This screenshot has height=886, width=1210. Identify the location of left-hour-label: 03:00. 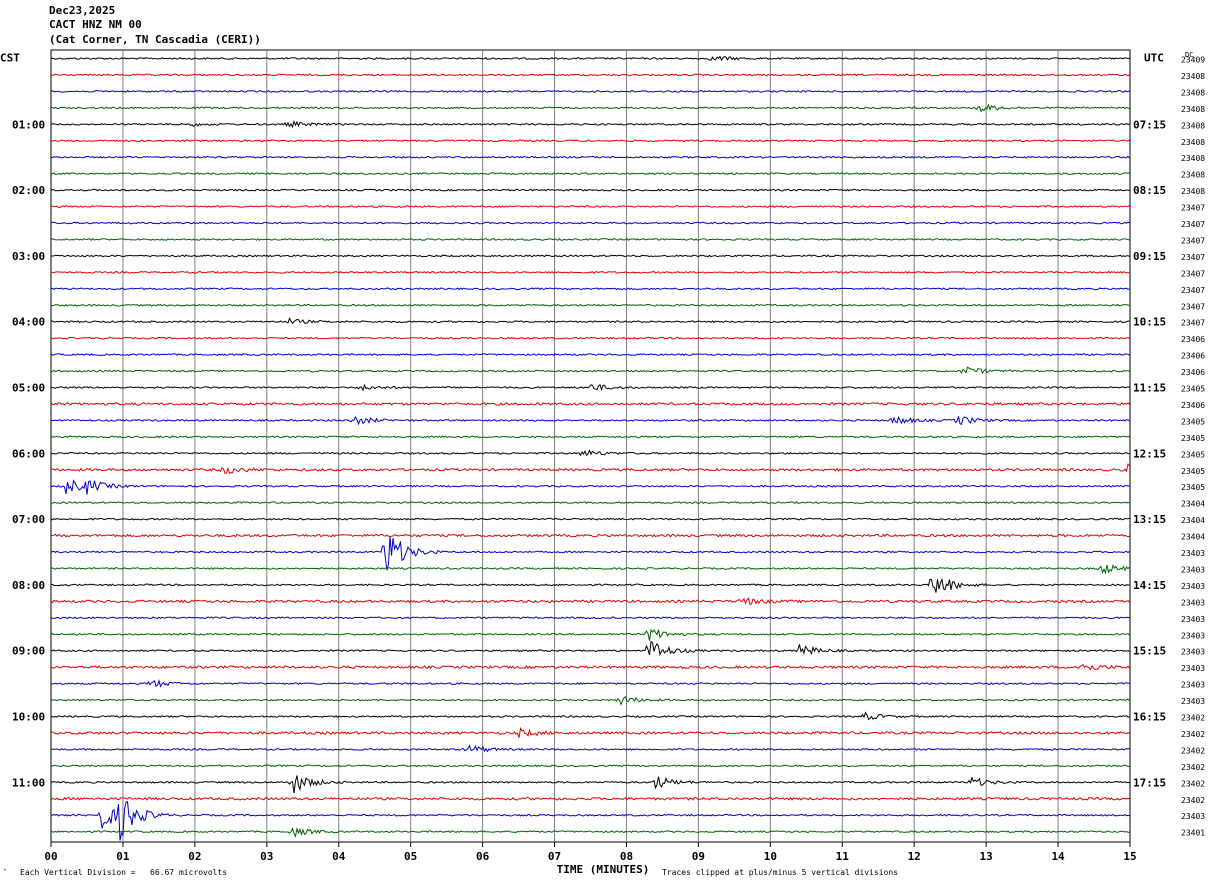
(28, 256).